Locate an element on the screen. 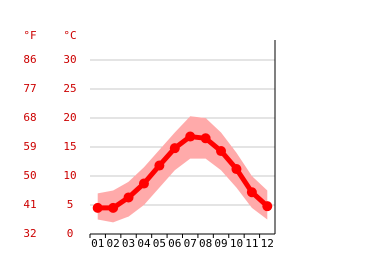  y2-axis-label: °F is located at coordinates (29, 35).